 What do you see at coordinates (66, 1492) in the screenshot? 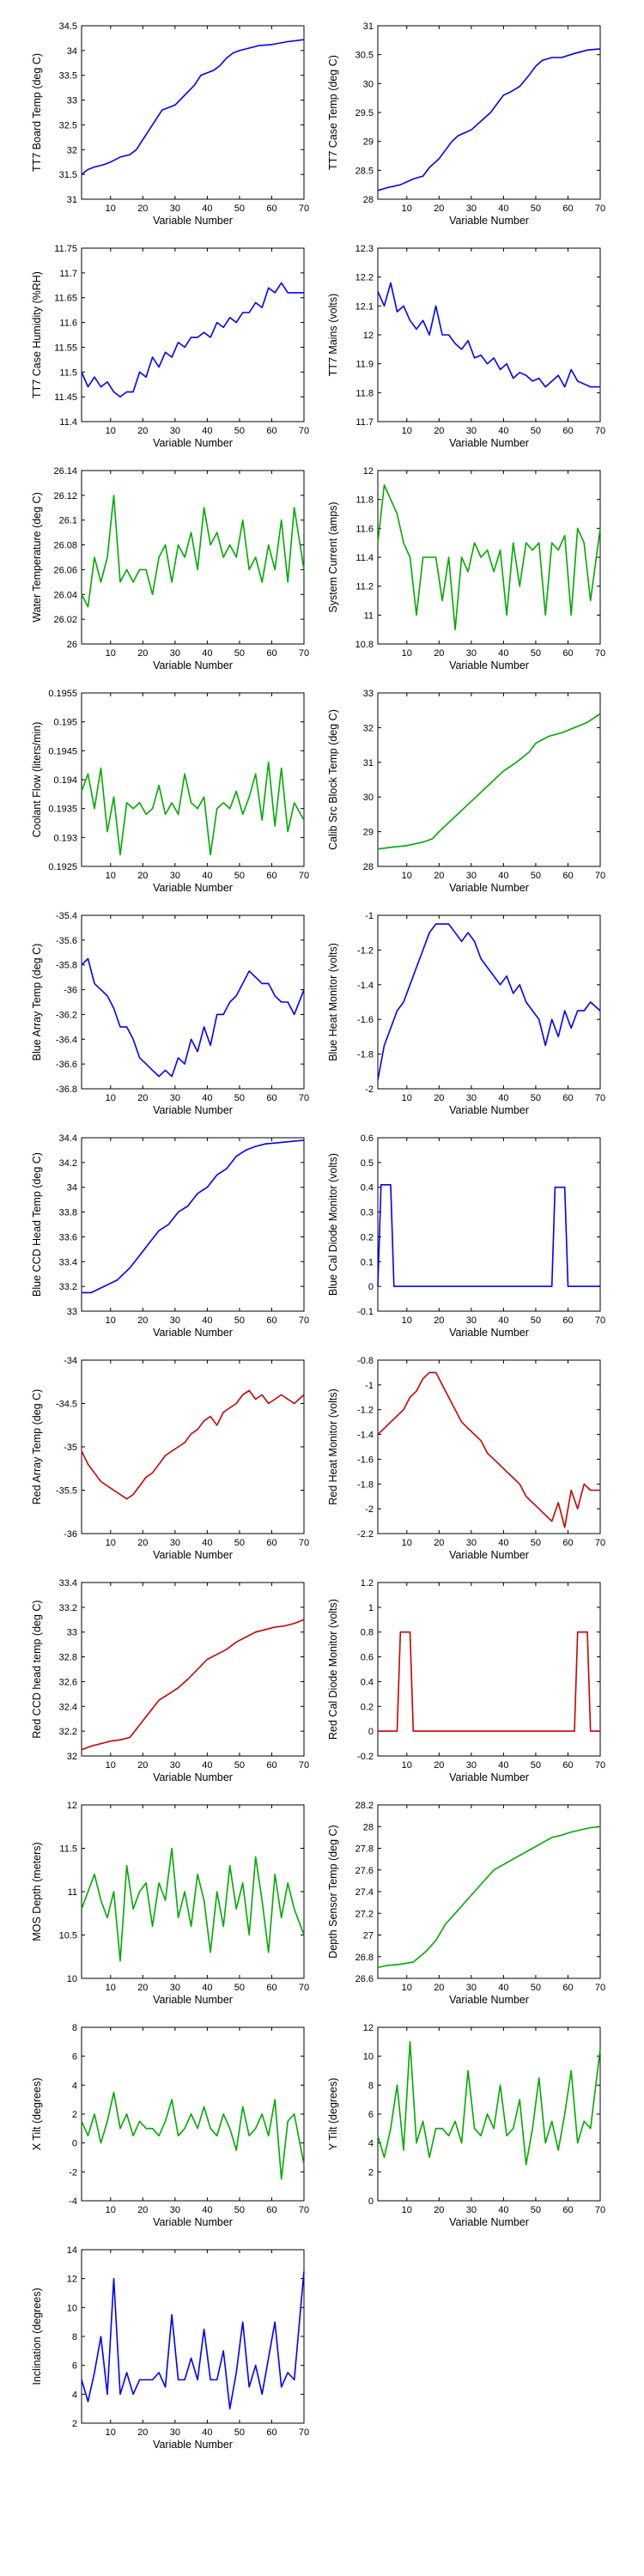
I see `y-tick-label: -35.5` at bounding box center [66, 1492].